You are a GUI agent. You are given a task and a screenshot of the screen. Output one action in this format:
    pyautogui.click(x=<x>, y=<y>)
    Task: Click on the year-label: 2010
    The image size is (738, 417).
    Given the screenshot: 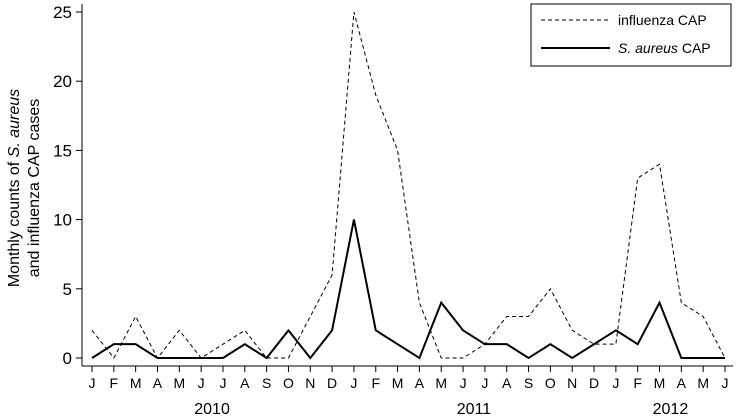 What is the action you would take?
    pyautogui.click(x=212, y=409)
    